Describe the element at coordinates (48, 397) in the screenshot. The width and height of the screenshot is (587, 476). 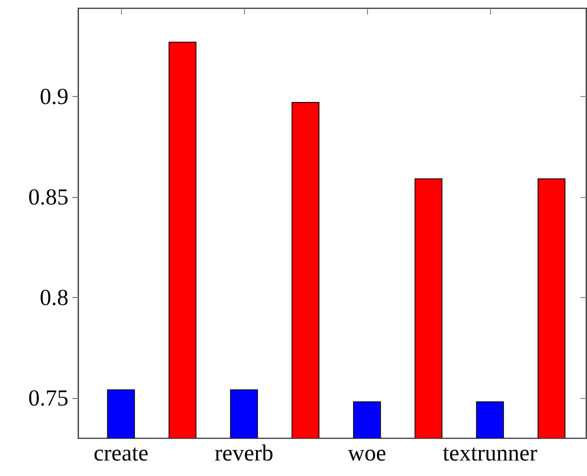
I see `y-tick-label: 0.75` at that location.